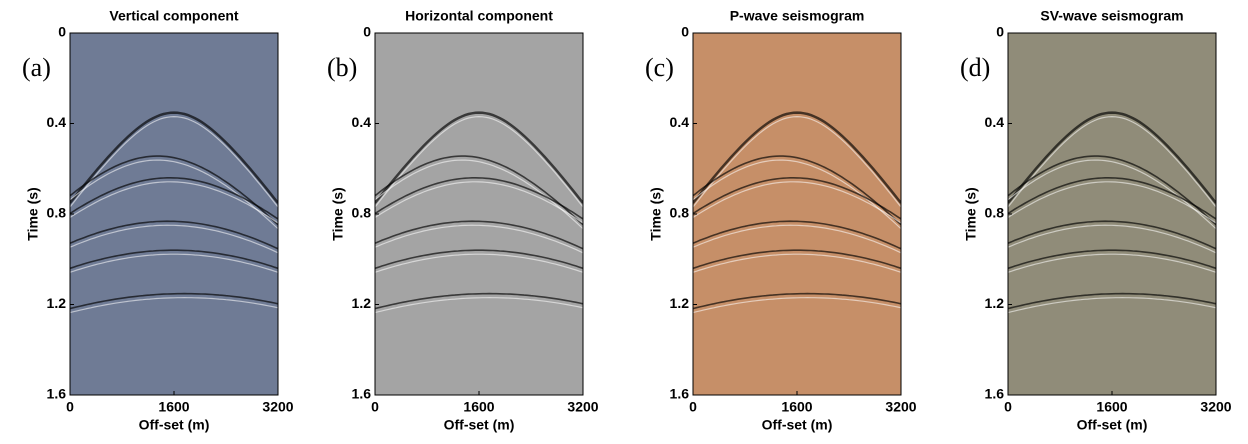 The width and height of the screenshot is (1248, 444). What do you see at coordinates (479, 16) in the screenshot?
I see `panel-title: Horizontal component` at bounding box center [479, 16].